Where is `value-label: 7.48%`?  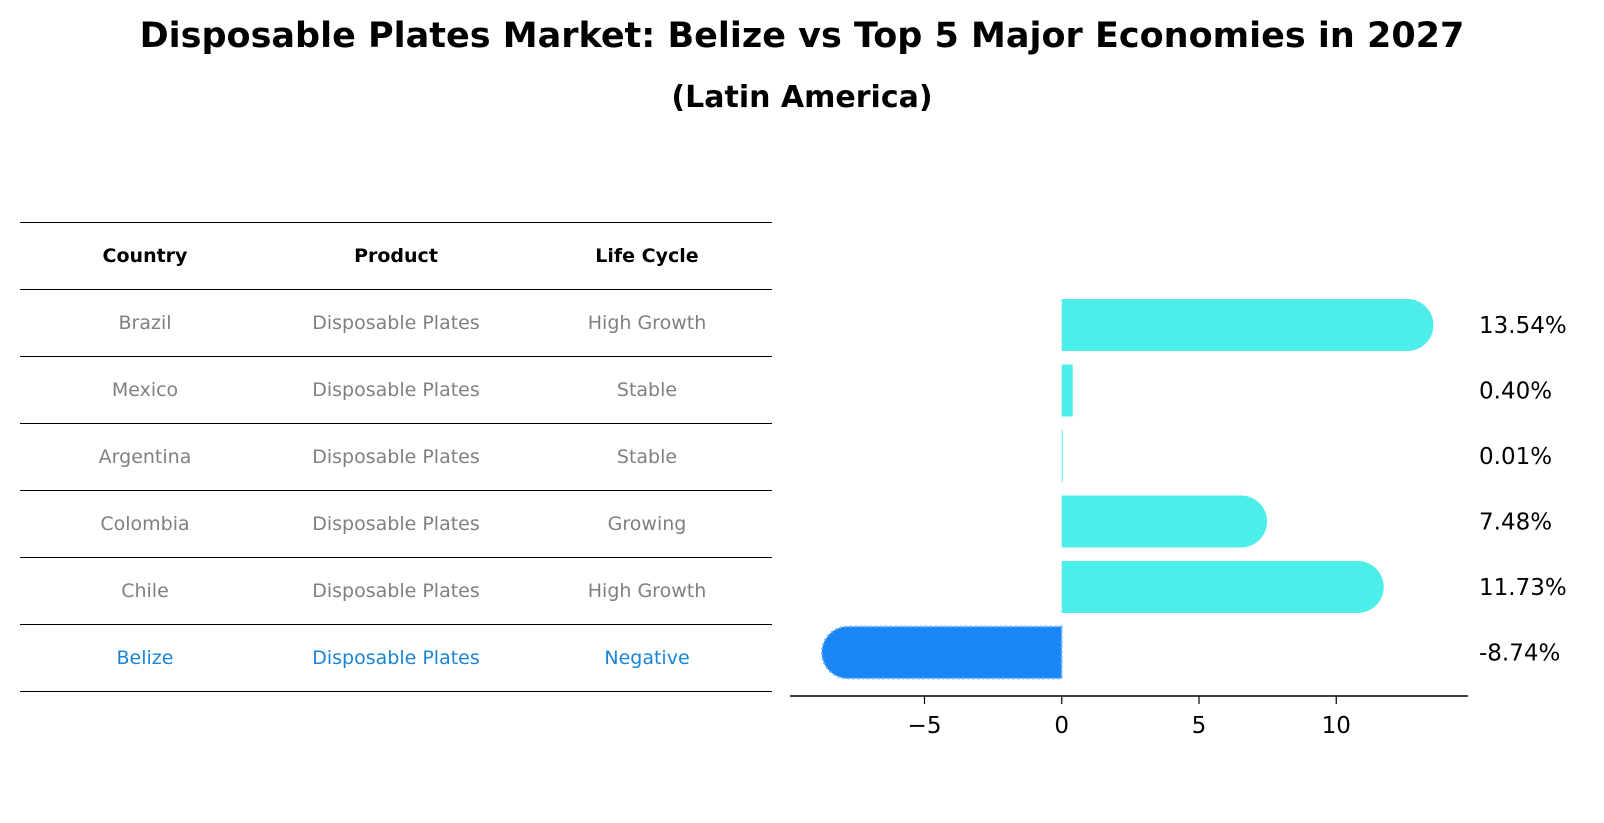
value-label: 7.48% is located at coordinates (1515, 523).